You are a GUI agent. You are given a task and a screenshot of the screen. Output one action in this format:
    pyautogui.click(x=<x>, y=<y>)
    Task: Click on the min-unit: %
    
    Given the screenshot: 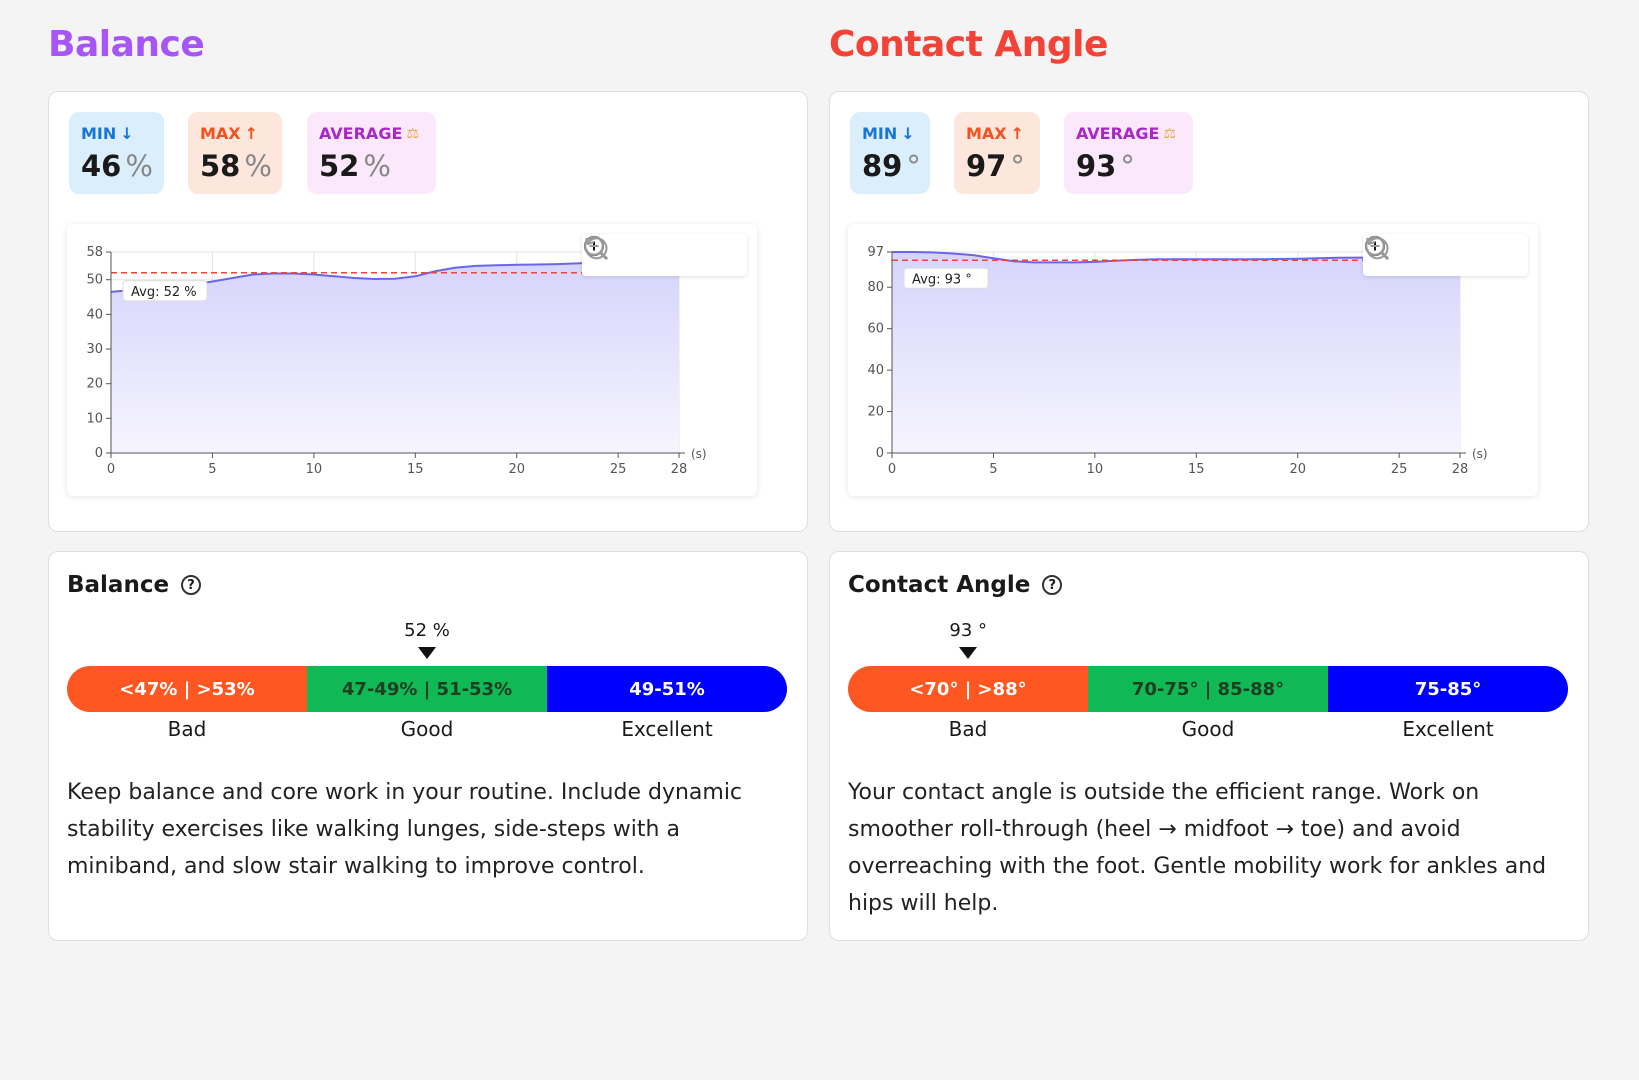 What is the action you would take?
    pyautogui.click(x=139, y=166)
    